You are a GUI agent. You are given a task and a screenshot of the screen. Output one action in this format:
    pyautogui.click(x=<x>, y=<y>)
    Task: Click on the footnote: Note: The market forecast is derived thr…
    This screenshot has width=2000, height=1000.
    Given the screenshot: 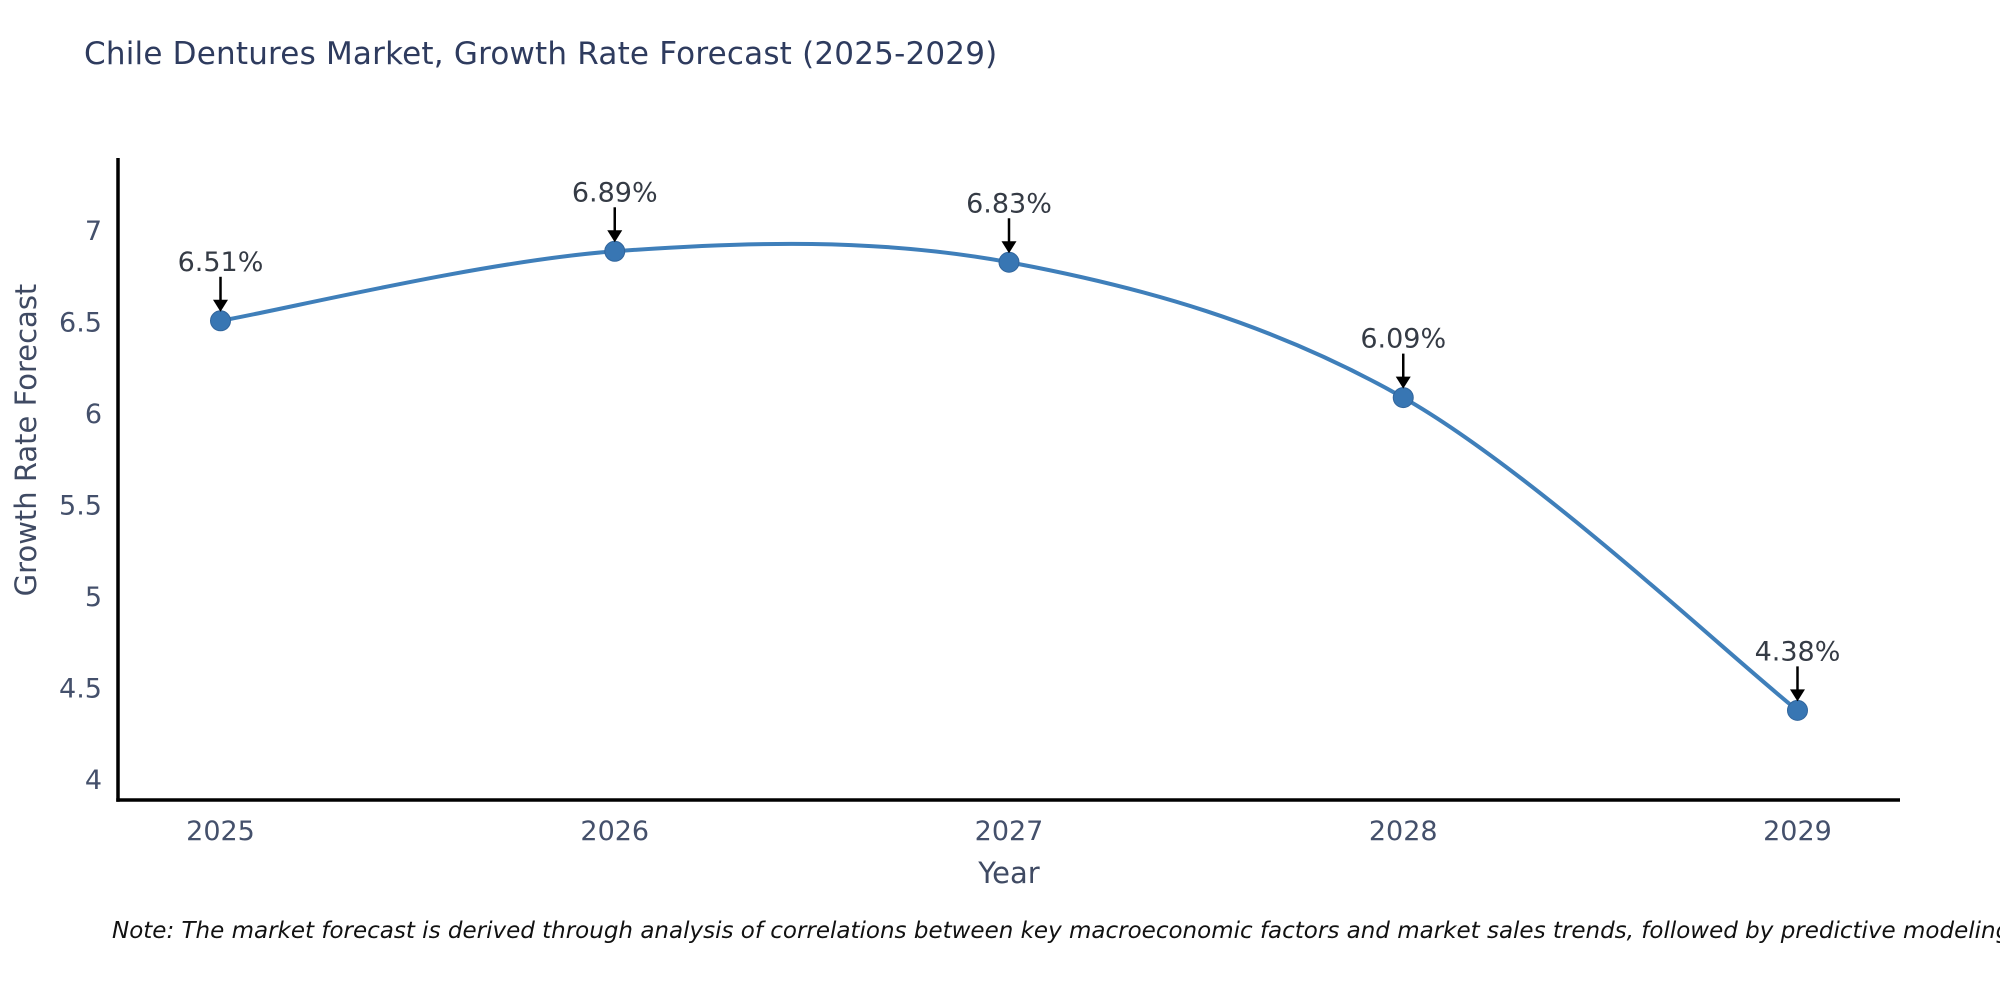 What is the action you would take?
    pyautogui.click(x=1056, y=931)
    